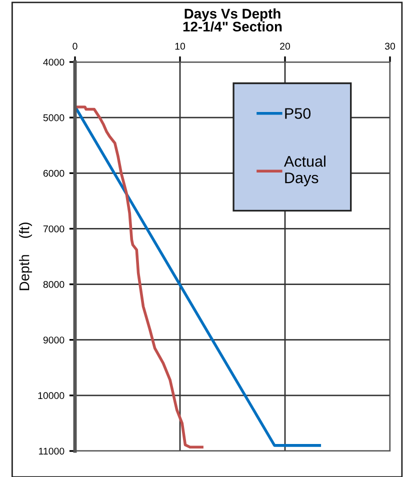  I want to click on x-tick-label: 30, so click(390, 46).